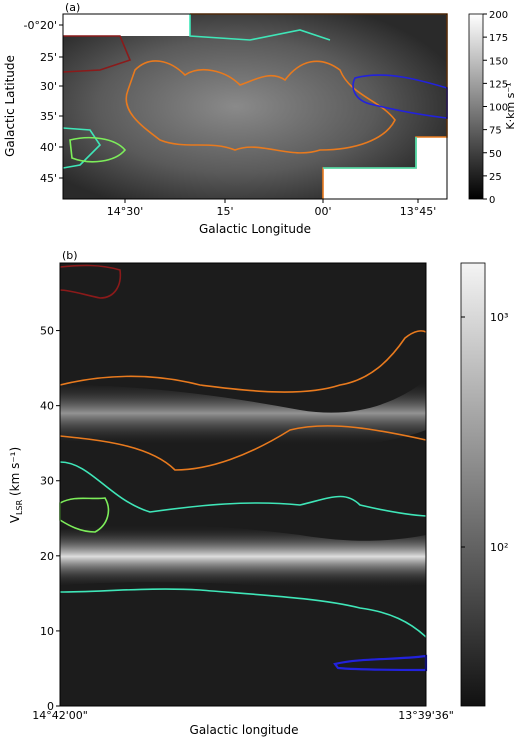 This screenshot has width=520, height=737. I want to click on panel-b-cbar-tick-1000: 10³, so click(499, 317).